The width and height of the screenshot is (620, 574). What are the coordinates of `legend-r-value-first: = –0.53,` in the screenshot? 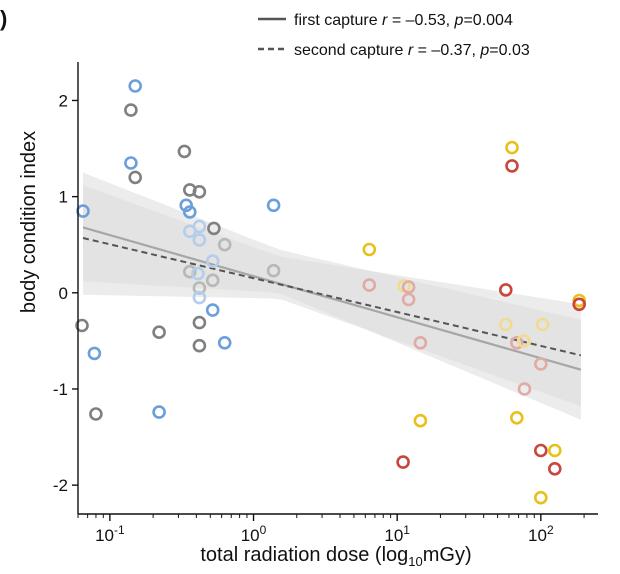 It's located at (420, 20).